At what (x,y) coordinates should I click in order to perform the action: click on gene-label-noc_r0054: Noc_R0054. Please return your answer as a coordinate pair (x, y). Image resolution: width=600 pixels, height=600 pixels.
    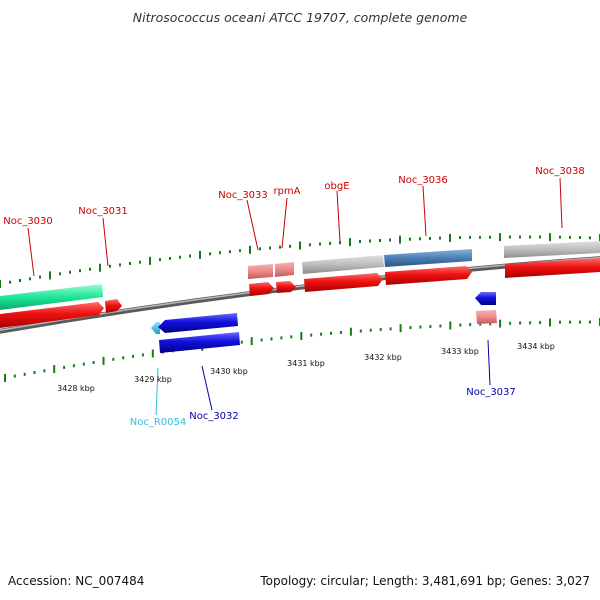
    Looking at the image, I should click on (158, 422).